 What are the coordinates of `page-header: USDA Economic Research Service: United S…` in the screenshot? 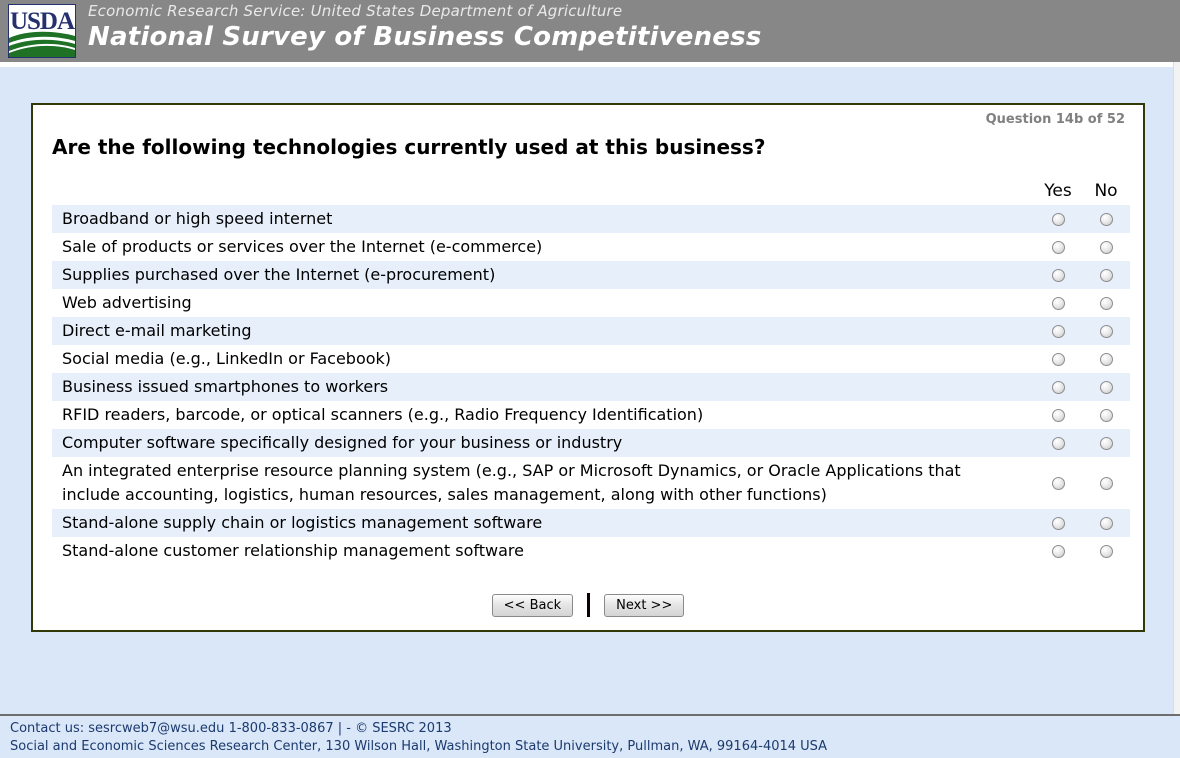 It's located at (590, 31).